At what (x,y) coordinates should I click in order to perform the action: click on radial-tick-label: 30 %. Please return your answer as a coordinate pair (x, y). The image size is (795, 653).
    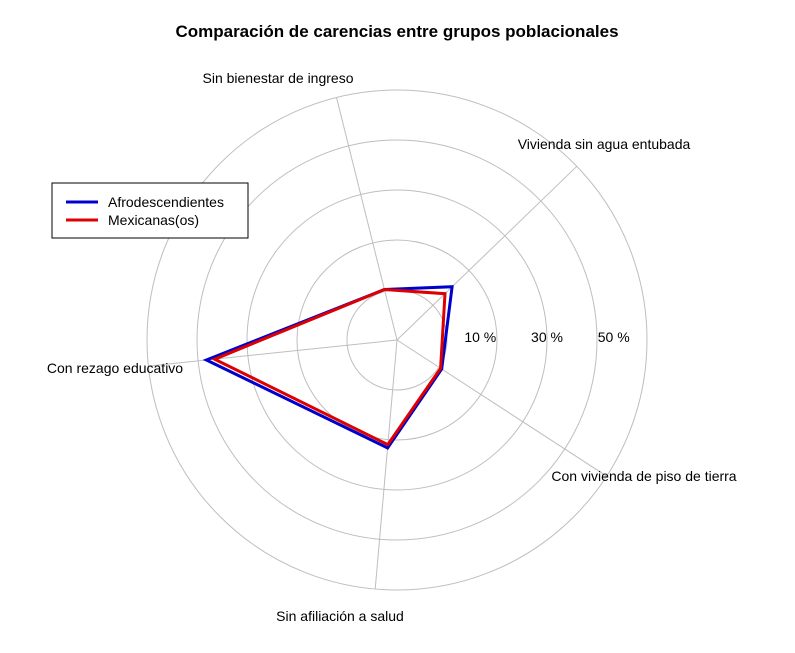
    Looking at the image, I should click on (547, 337).